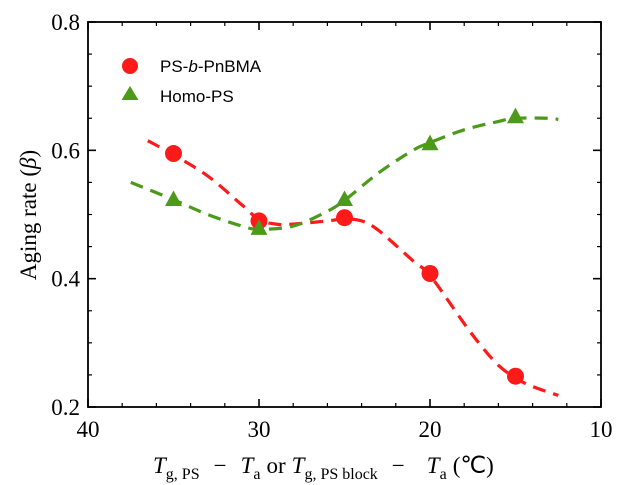 The width and height of the screenshot is (617, 485). What do you see at coordinates (88, 429) in the screenshot?
I see `x-tick-label: 40` at bounding box center [88, 429].